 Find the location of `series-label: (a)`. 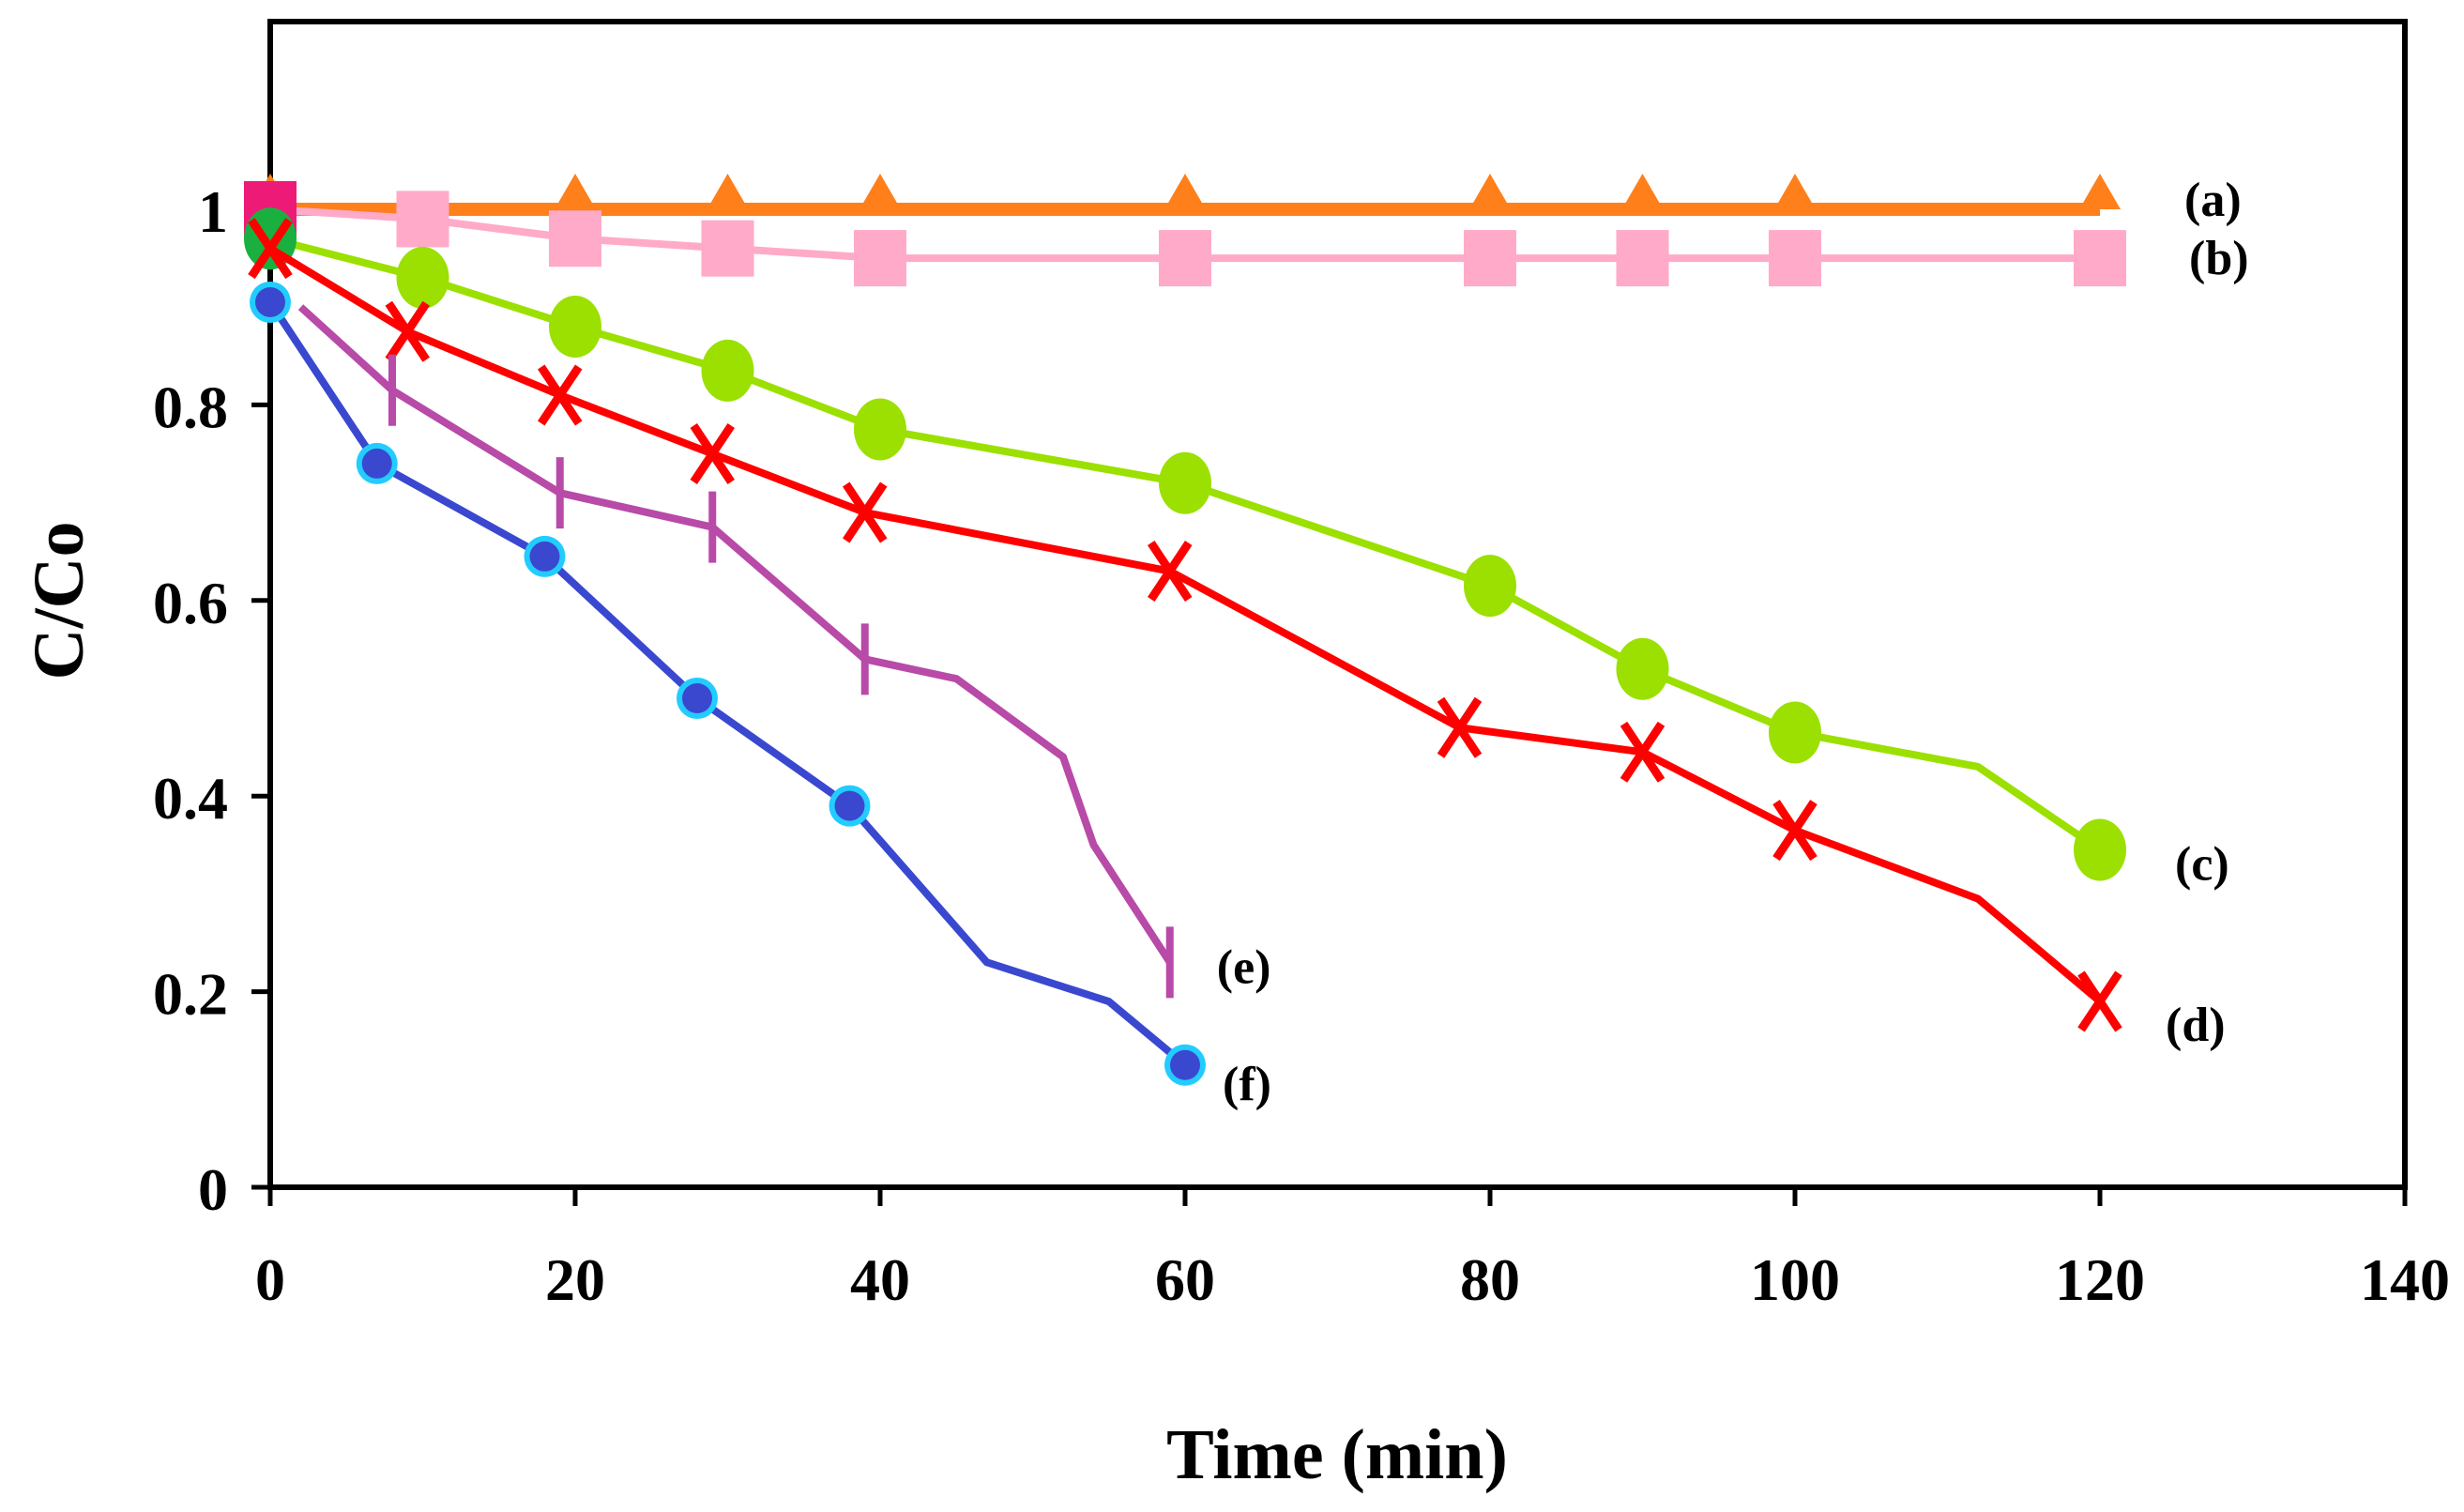

series-label: (a) is located at coordinates (2213, 200).